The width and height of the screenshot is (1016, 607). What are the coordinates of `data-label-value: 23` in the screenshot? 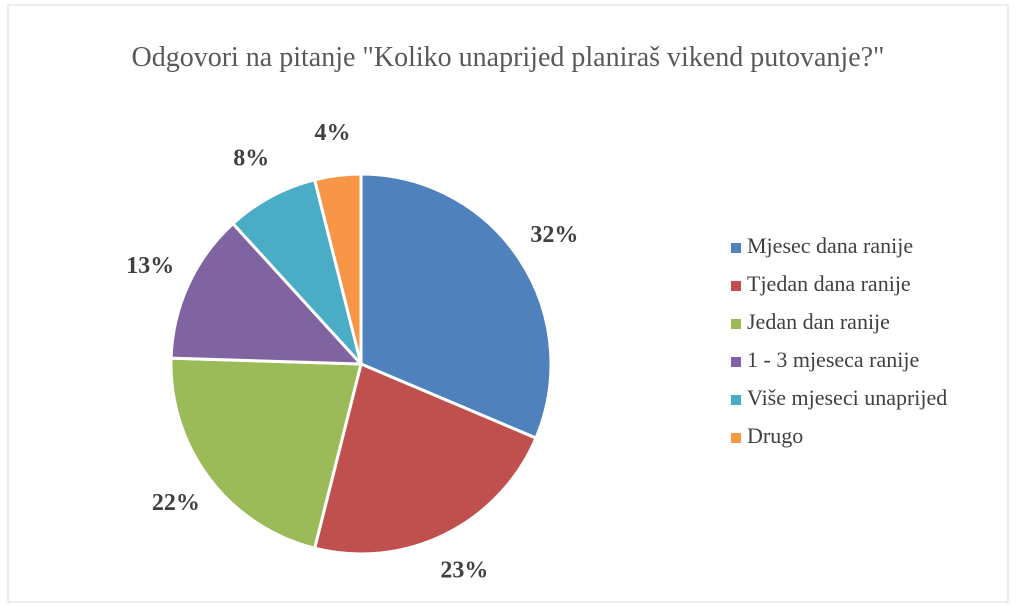 It's located at (452, 570).